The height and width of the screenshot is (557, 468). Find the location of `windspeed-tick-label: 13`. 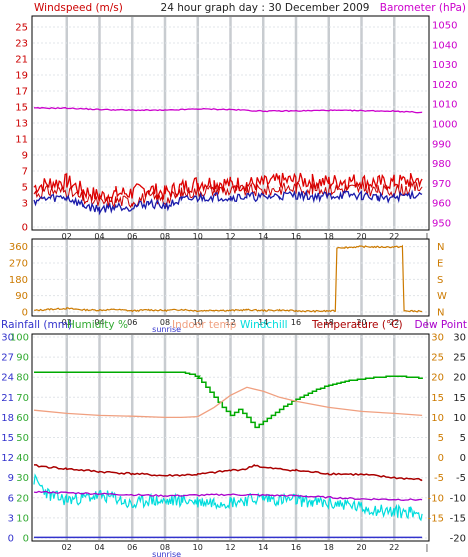

windspeed-tick-label: 13 is located at coordinates (21, 124).